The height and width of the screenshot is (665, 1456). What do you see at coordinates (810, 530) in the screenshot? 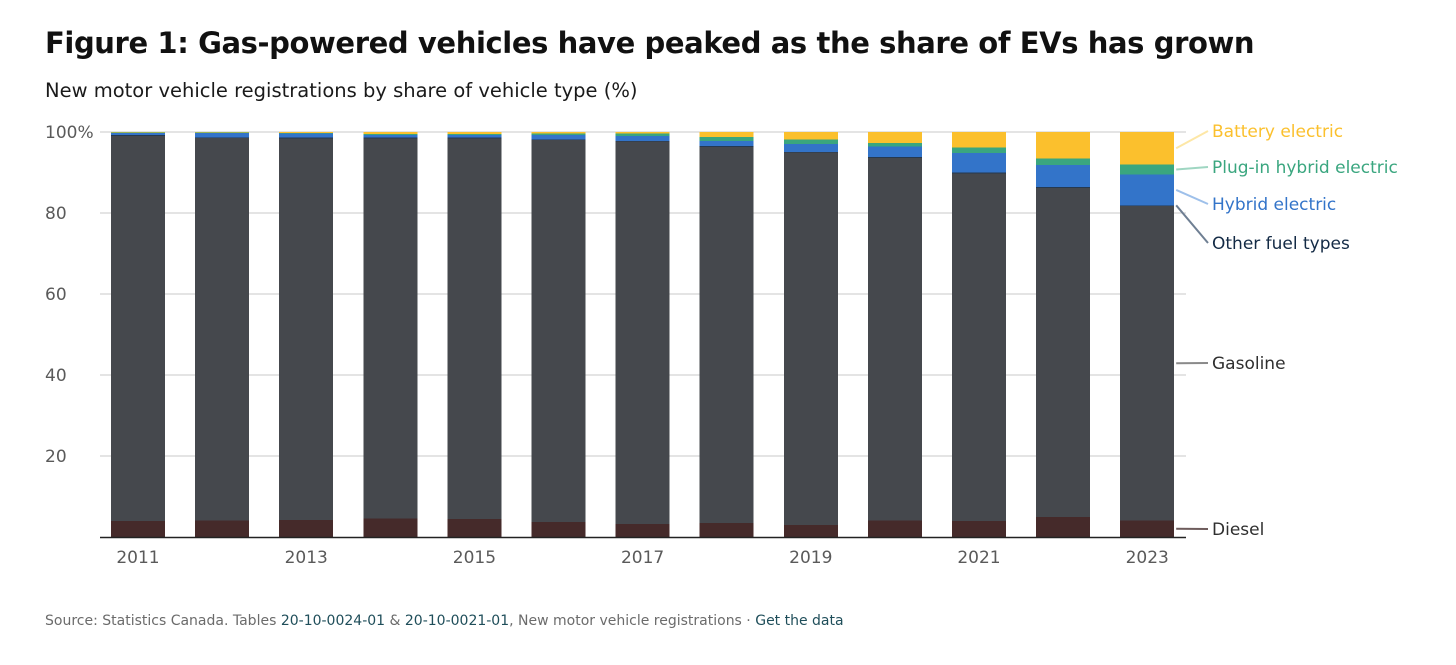
I see `bar-diesel-2019` at bounding box center [810, 530].